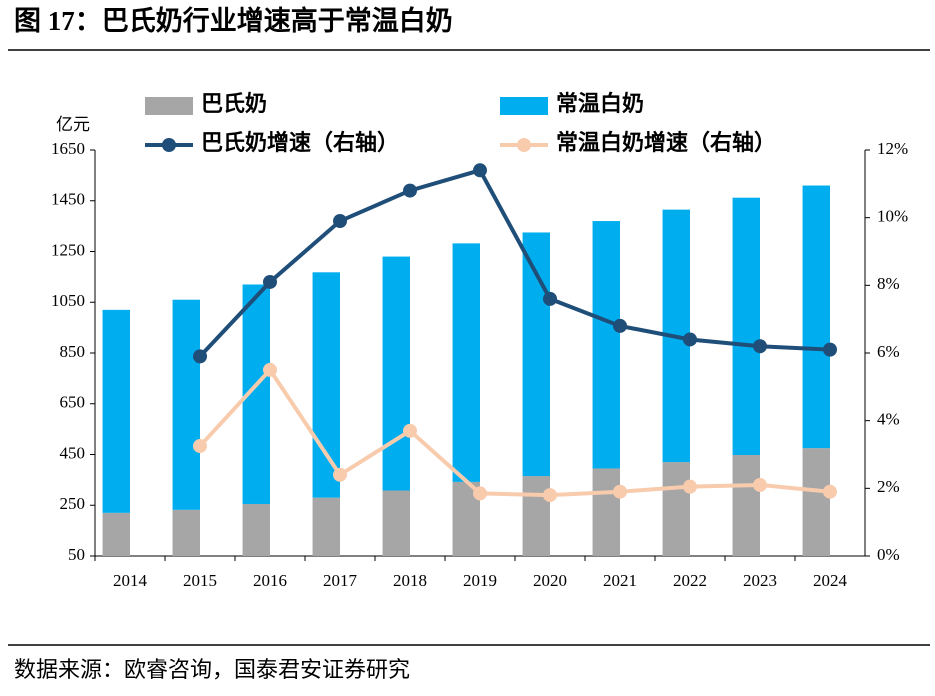  What do you see at coordinates (300, 142) in the screenshot?
I see `legend-label: 巴氏奶增速（右轴）` at bounding box center [300, 142].